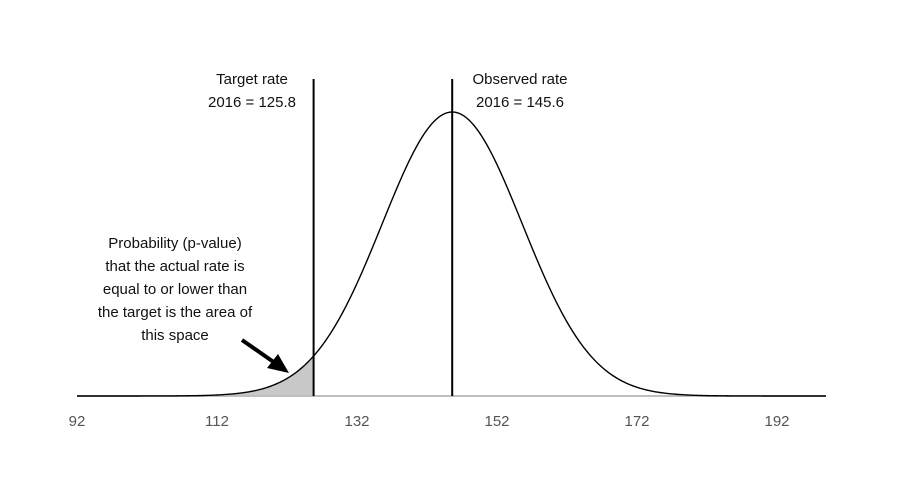 The height and width of the screenshot is (500, 900). What do you see at coordinates (174, 266) in the screenshot?
I see `annotation-line-2: that the actual rate is` at bounding box center [174, 266].